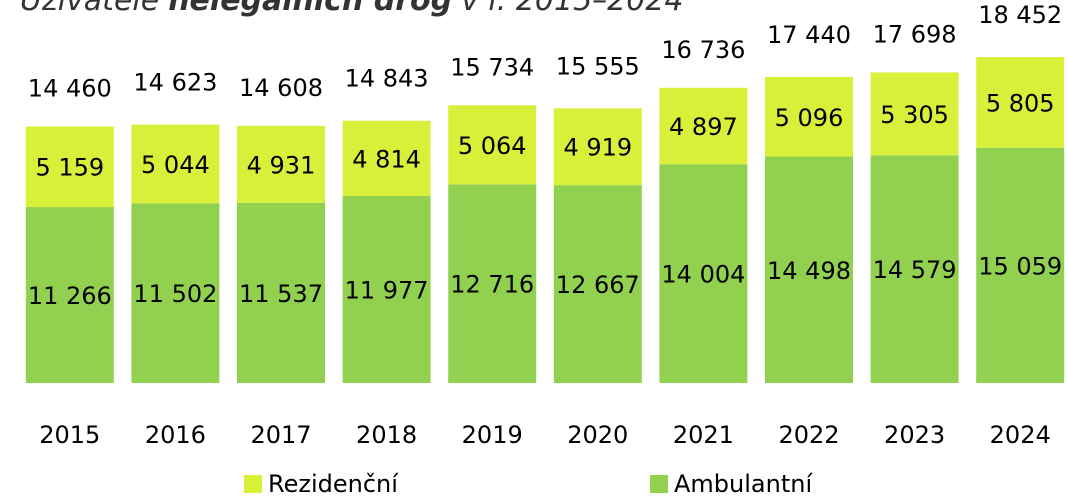  What do you see at coordinates (89, 9) in the screenshot?
I see `title-part: Uživatelé` at bounding box center [89, 9].